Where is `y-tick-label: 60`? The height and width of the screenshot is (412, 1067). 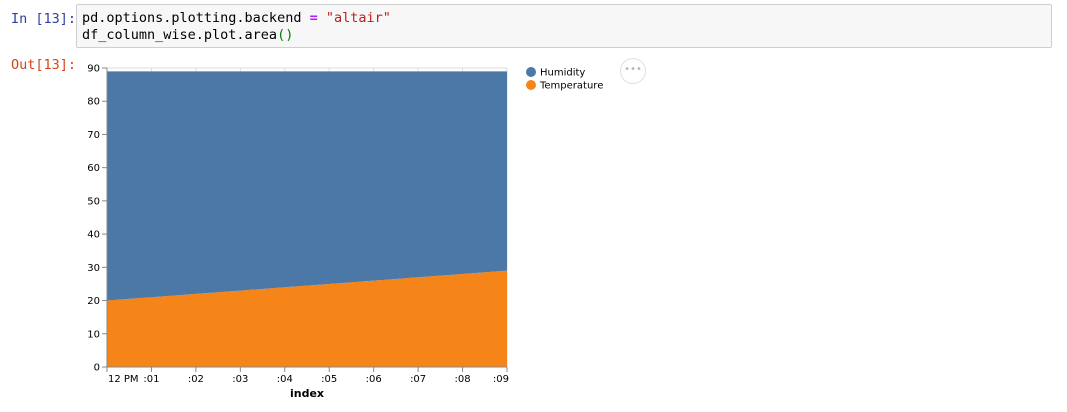
y-tick-label: 60 is located at coordinates (93, 168).